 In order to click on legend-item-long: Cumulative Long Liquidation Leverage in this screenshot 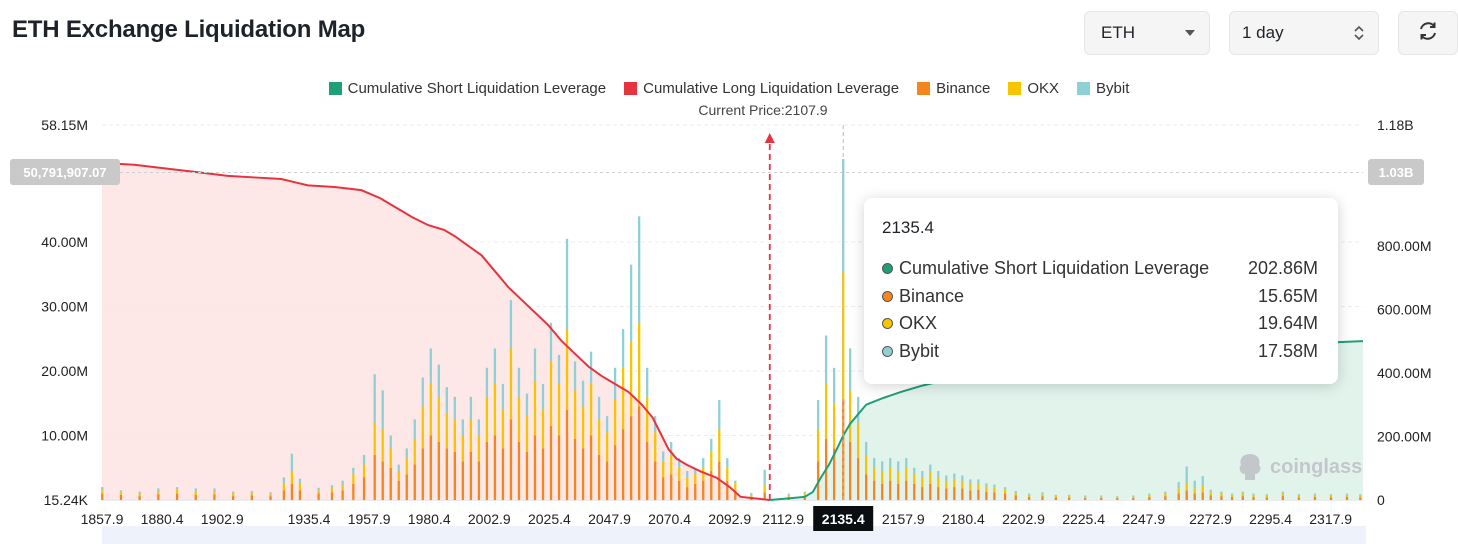, I will do `click(761, 88)`.